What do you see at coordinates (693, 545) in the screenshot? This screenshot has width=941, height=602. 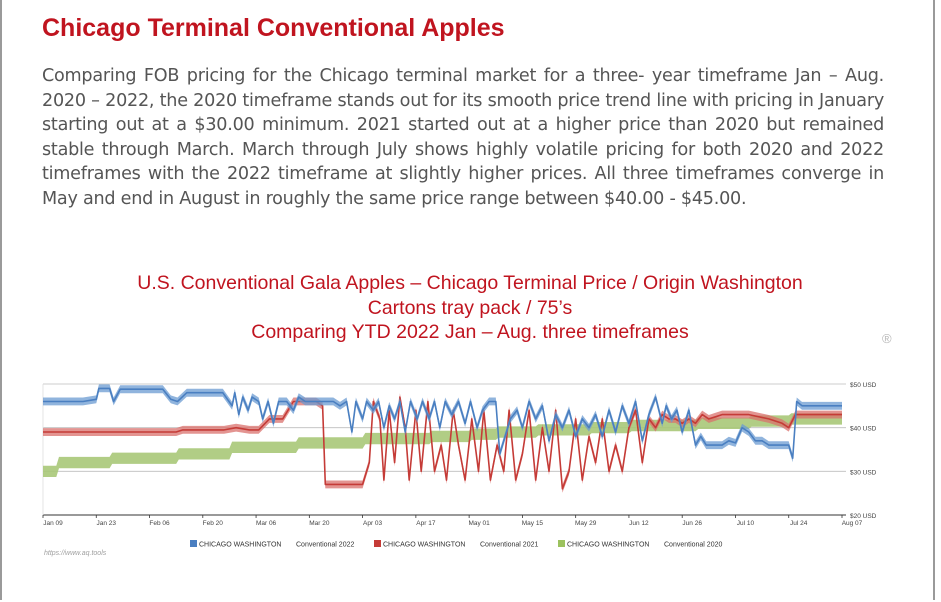 I see `legend-series-label: Conventional 2020` at bounding box center [693, 545].